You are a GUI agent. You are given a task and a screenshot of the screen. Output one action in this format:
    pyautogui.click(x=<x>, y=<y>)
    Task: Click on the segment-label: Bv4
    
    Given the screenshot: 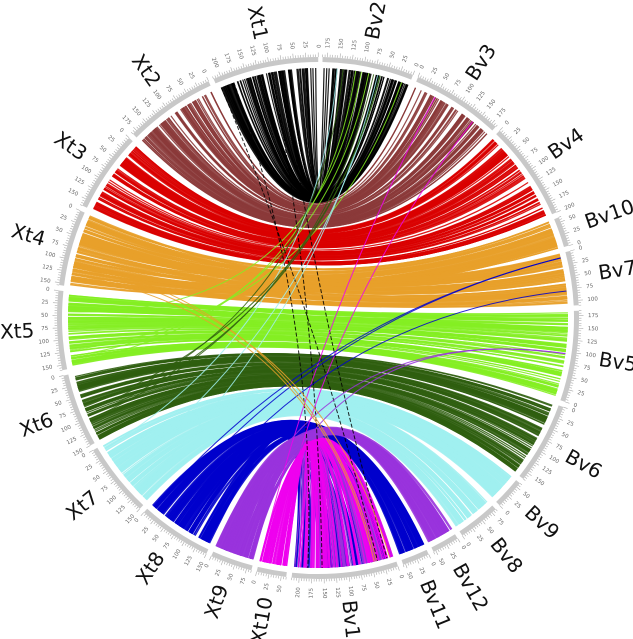 What is the action you would take?
    pyautogui.click(x=565, y=144)
    